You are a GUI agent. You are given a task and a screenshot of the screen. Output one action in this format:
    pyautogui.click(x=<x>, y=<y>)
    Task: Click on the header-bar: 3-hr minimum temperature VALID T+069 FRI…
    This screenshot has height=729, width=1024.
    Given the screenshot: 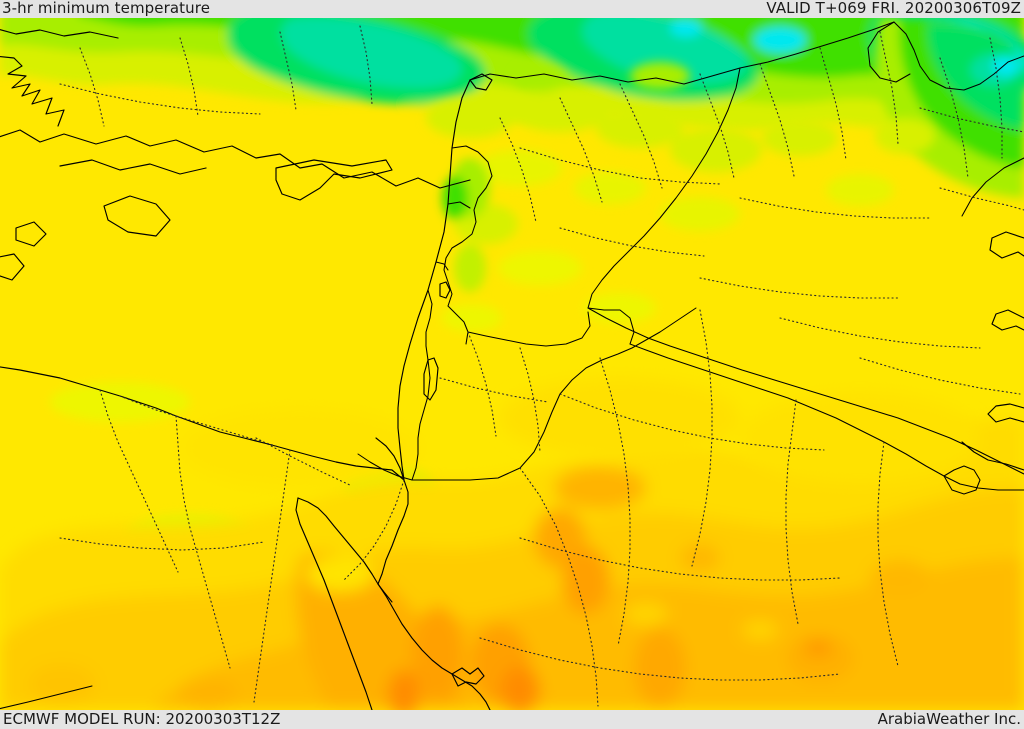 What is the action you would take?
    pyautogui.click(x=512, y=9)
    